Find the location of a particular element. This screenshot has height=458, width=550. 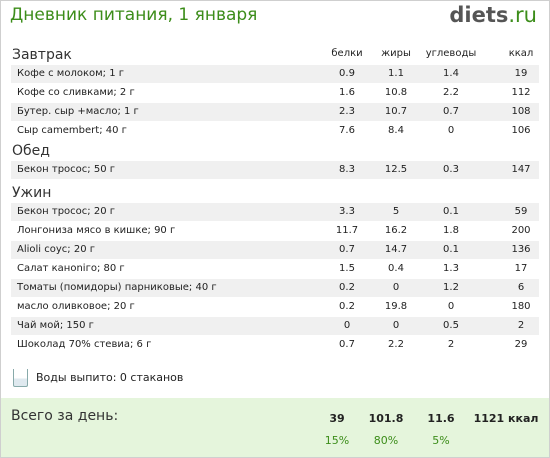

carbs-value: 1.3 is located at coordinates (451, 268).